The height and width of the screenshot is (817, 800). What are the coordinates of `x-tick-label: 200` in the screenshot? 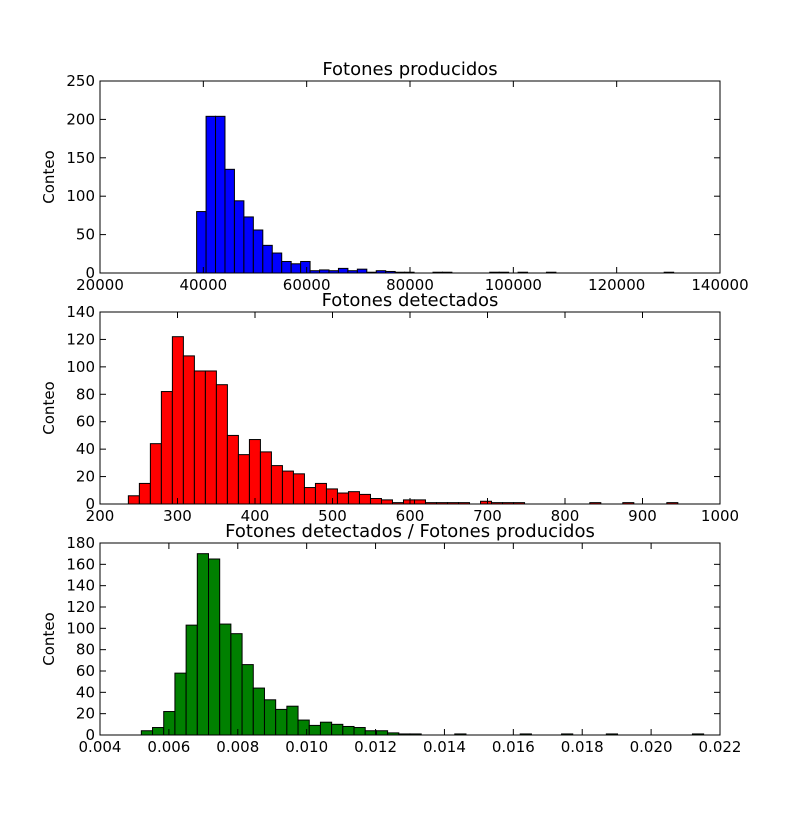 It's located at (100, 516).